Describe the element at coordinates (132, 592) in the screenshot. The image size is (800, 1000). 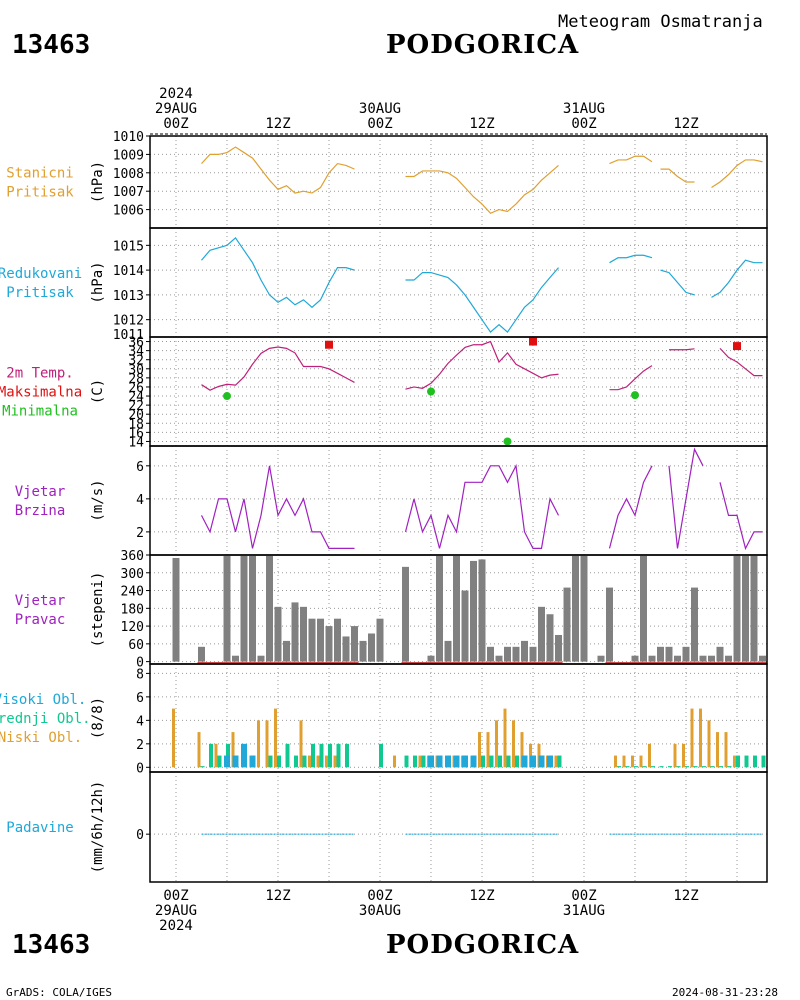
I see `y-tick-label: 240` at that location.